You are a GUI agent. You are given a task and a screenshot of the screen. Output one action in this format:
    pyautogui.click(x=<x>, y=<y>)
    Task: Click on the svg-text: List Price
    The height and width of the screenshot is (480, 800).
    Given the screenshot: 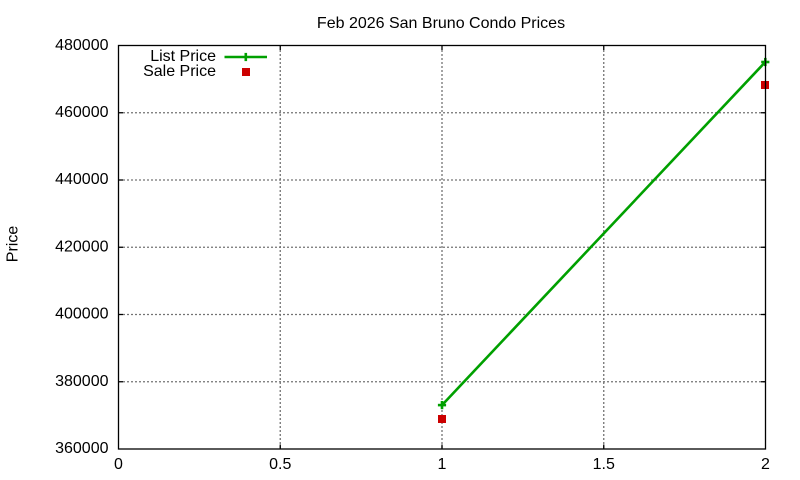 What is the action you would take?
    pyautogui.click(x=183, y=56)
    